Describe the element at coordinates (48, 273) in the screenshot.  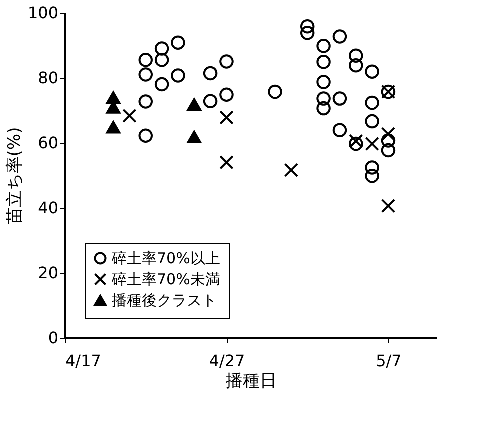
I see `y-tick-label: 20` at that location.